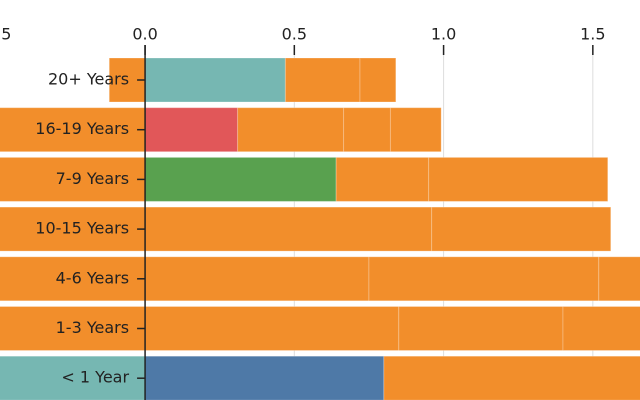  Describe the element at coordinates (95, 377) in the screenshot. I see `y-tick-label: < 1 Year` at that location.